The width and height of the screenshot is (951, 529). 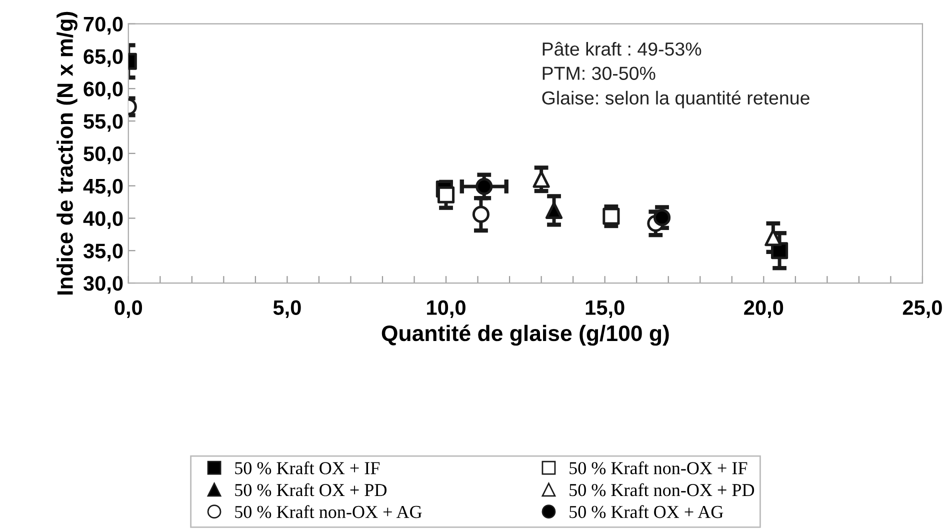 I want to click on x-tick-label: 25,0, so click(x=922, y=309).